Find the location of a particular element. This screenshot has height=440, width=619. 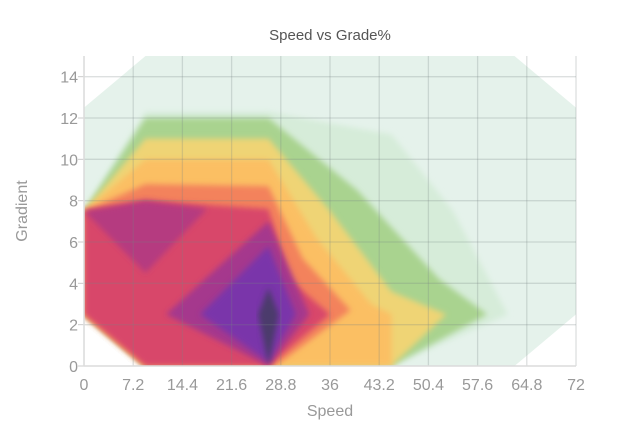

y-tick-label: 4 is located at coordinates (73, 284).